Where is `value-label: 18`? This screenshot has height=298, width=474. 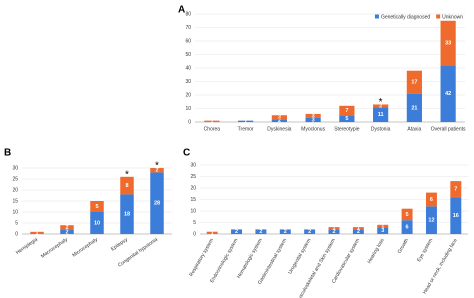
value-label: 18 is located at coordinates (127, 215).